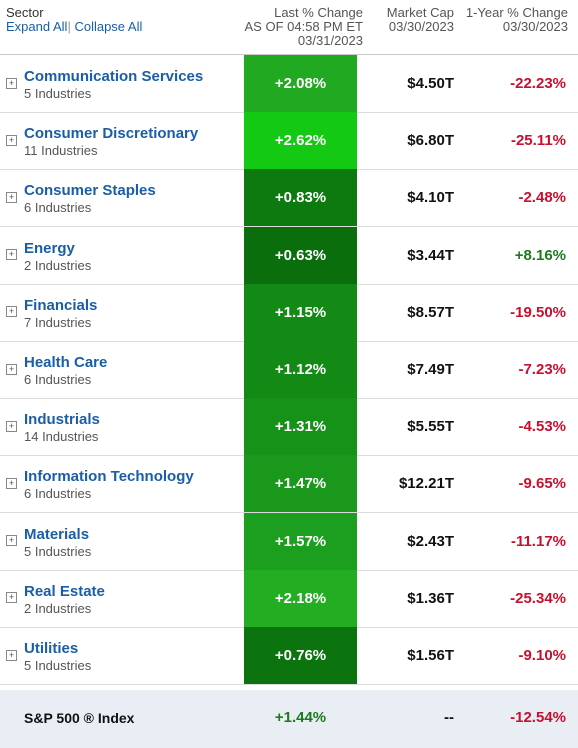 This screenshot has height=748, width=578. What do you see at coordinates (430, 427) in the screenshot?
I see `market-cap-cell: $5.55T` at bounding box center [430, 427].